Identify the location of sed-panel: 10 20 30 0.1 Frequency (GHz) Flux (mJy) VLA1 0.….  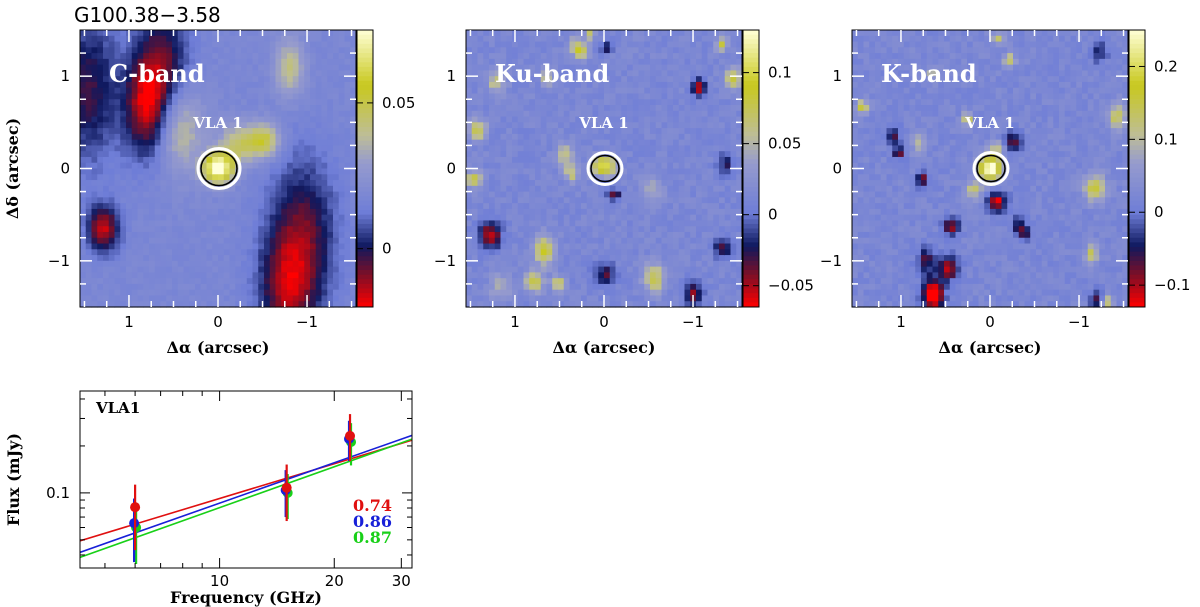
(208, 498).